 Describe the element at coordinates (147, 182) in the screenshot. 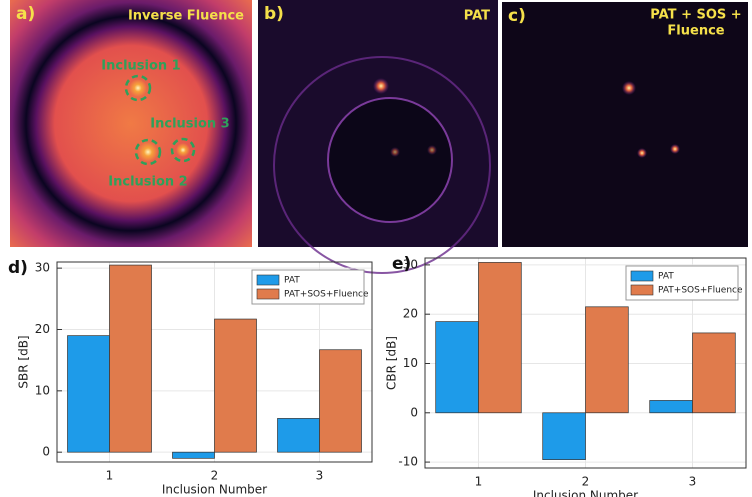

I see `annotation: Inclusion 2` at that location.